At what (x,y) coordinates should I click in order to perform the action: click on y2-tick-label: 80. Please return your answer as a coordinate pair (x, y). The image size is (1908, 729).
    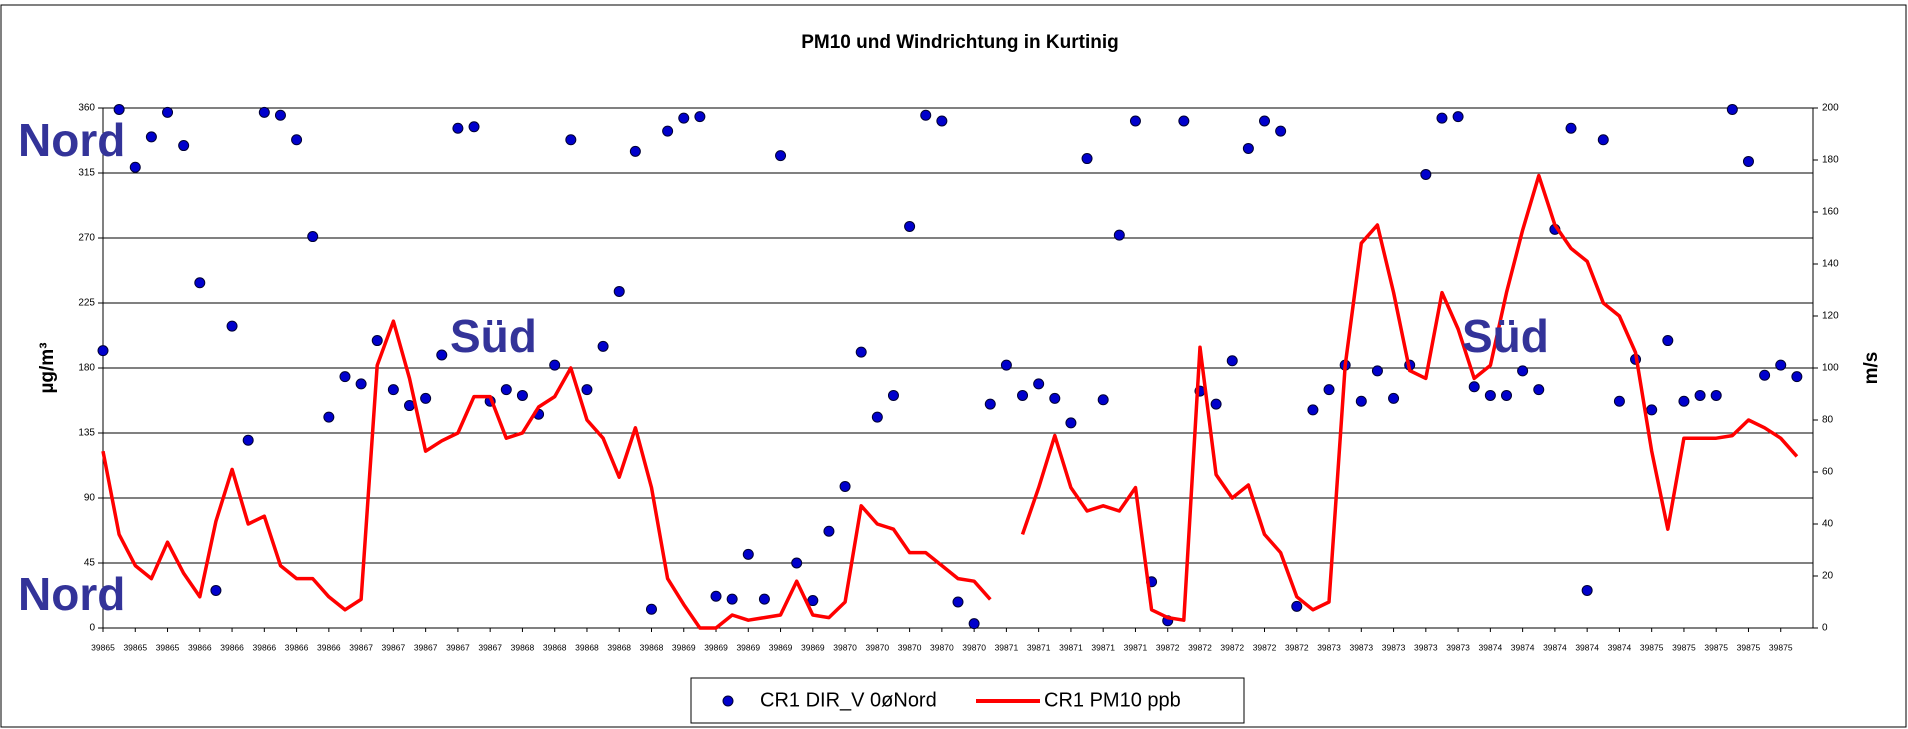
    Looking at the image, I should click on (1828, 420).